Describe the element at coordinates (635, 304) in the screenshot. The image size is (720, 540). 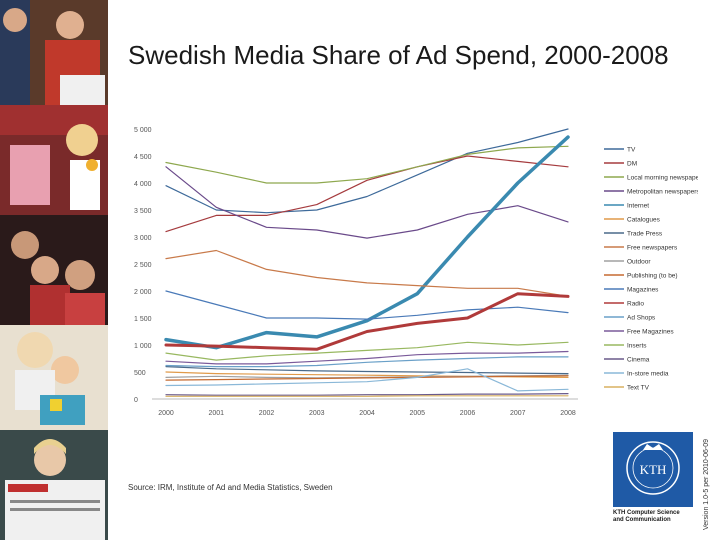
I see `legend-label: Radio` at that location.